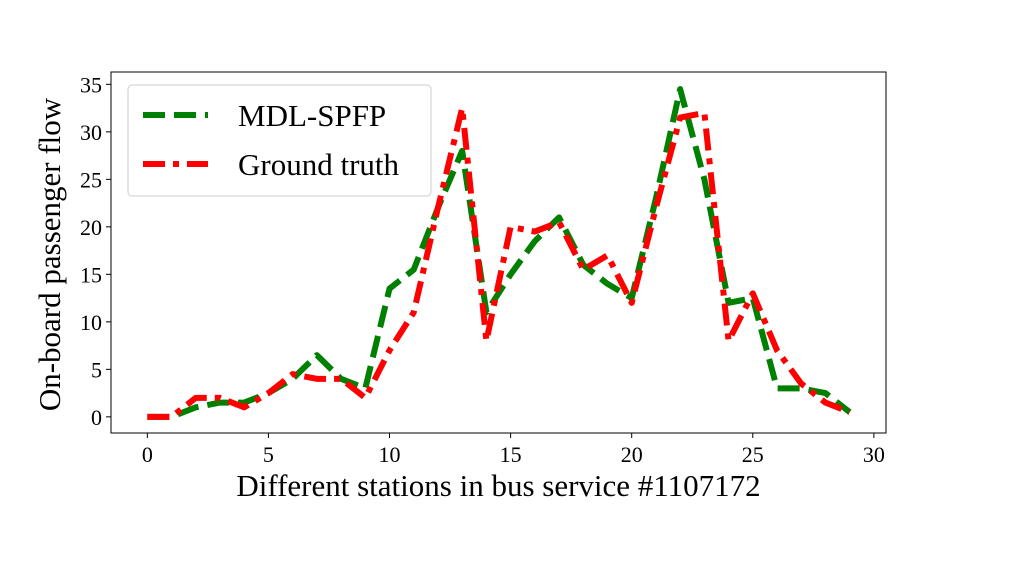 The image size is (1020, 567). What do you see at coordinates (312, 115) in the screenshot?
I see `legend-label-mdl-spfp: MDL-SPFP` at bounding box center [312, 115].